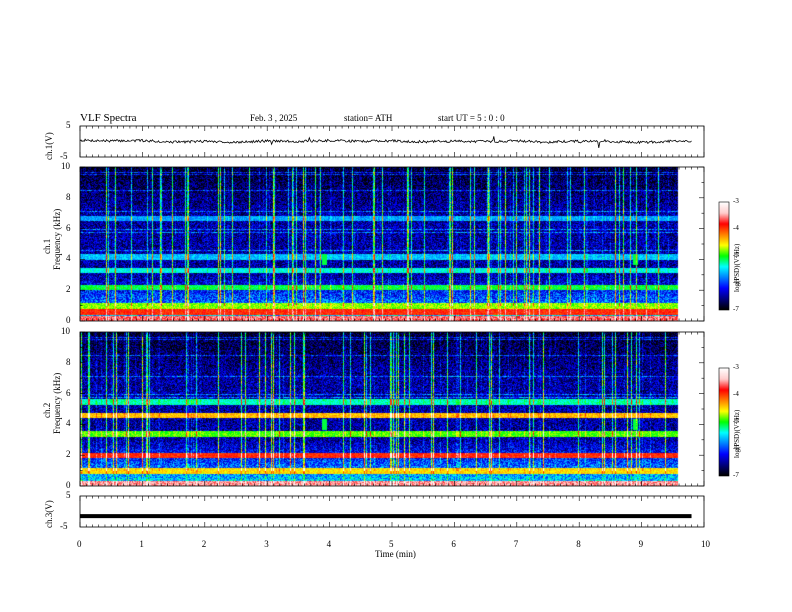 This screenshot has width=792, height=612. I want to click on s1-y-tick-label: 0, so click(68, 320).